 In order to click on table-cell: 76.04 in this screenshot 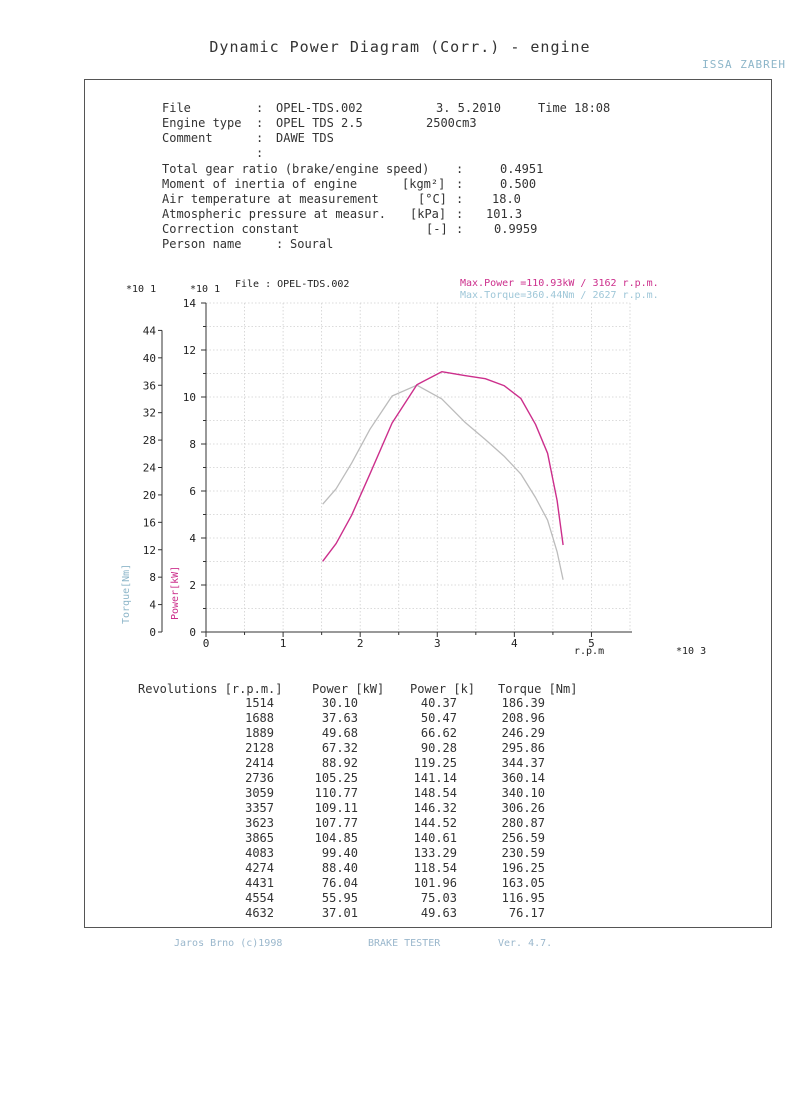, I will do `click(339, 883)`.